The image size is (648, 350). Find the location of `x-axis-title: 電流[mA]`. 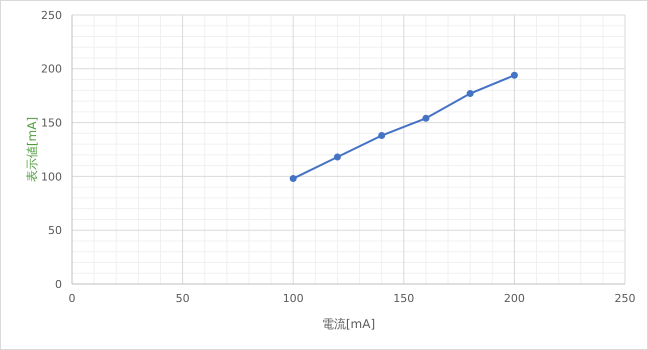

x-axis-title: 電流[mA] is located at coordinates (349, 324).